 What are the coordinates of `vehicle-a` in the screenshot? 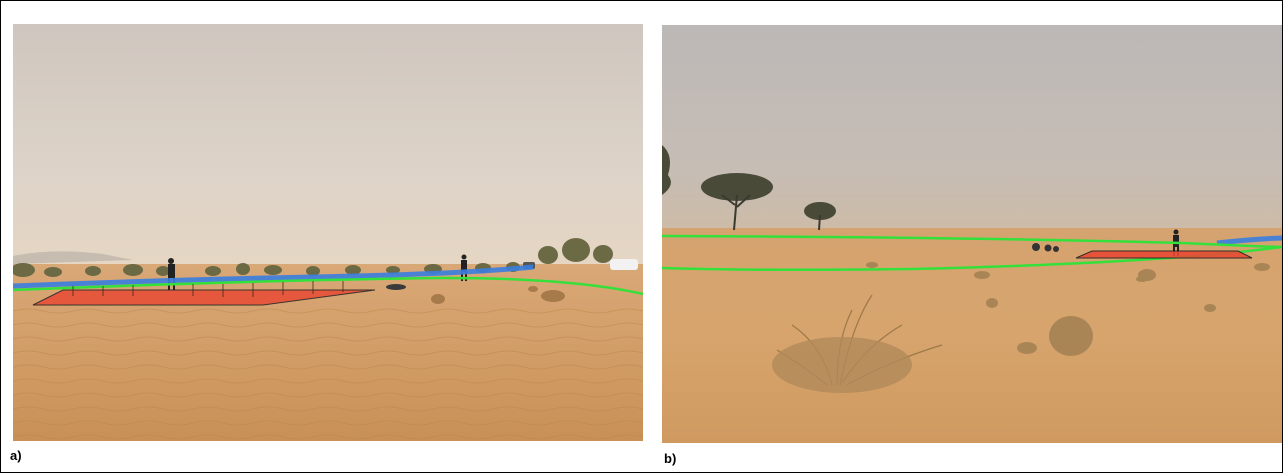 It's located at (624, 264).